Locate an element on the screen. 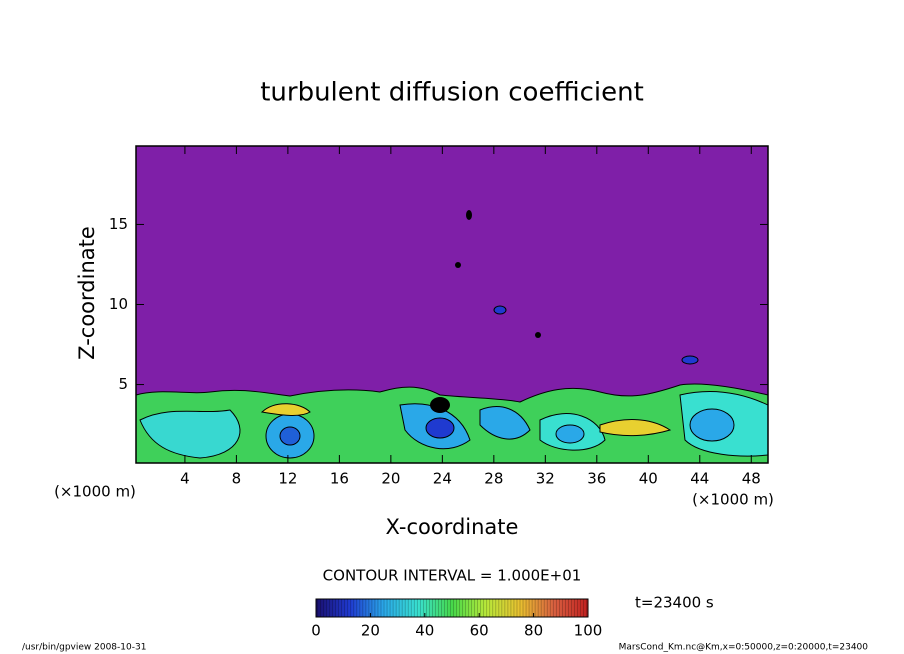 The width and height of the screenshot is (904, 654). contour-interval: CONTOUR INTERVAL = 1.000E+01 is located at coordinates (452, 576).